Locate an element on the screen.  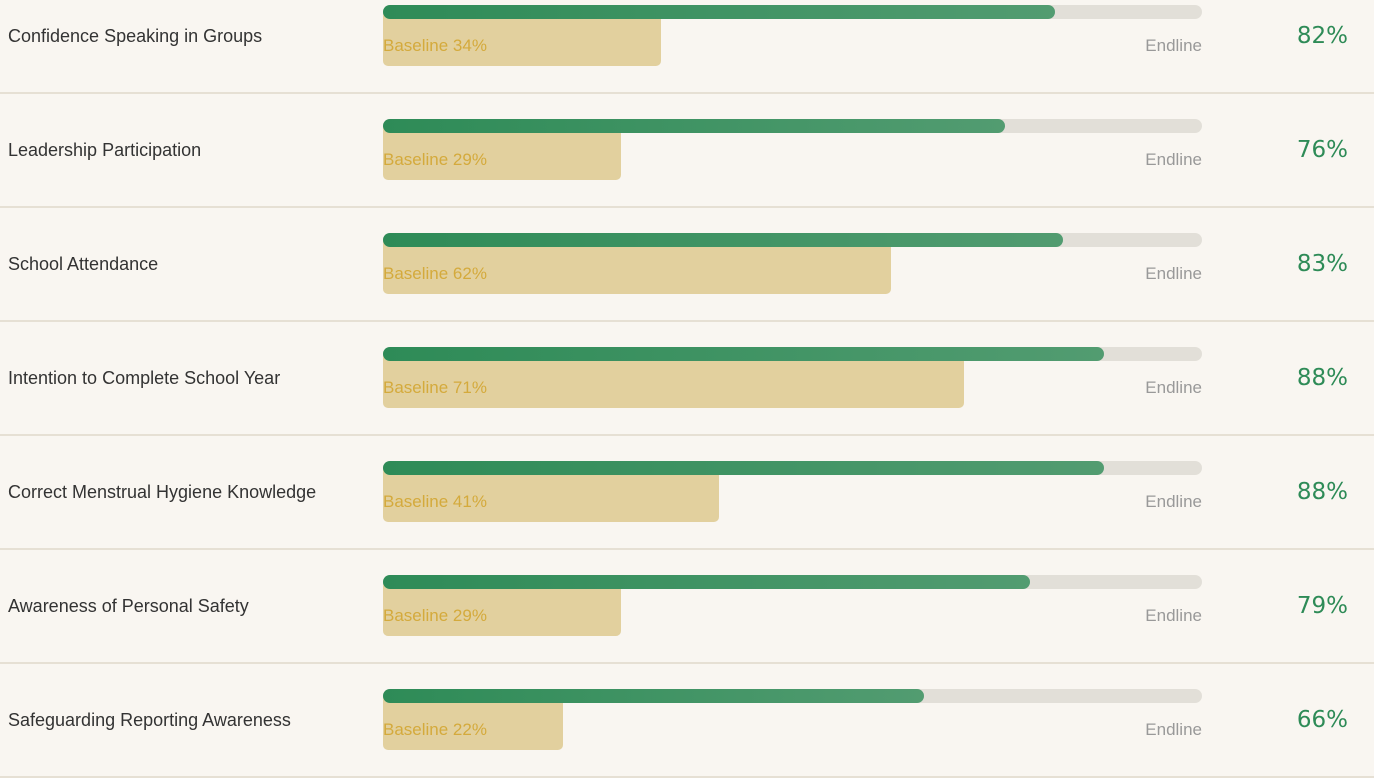
bar-area: Baseline 71% Endline is located at coordinates (792, 378).